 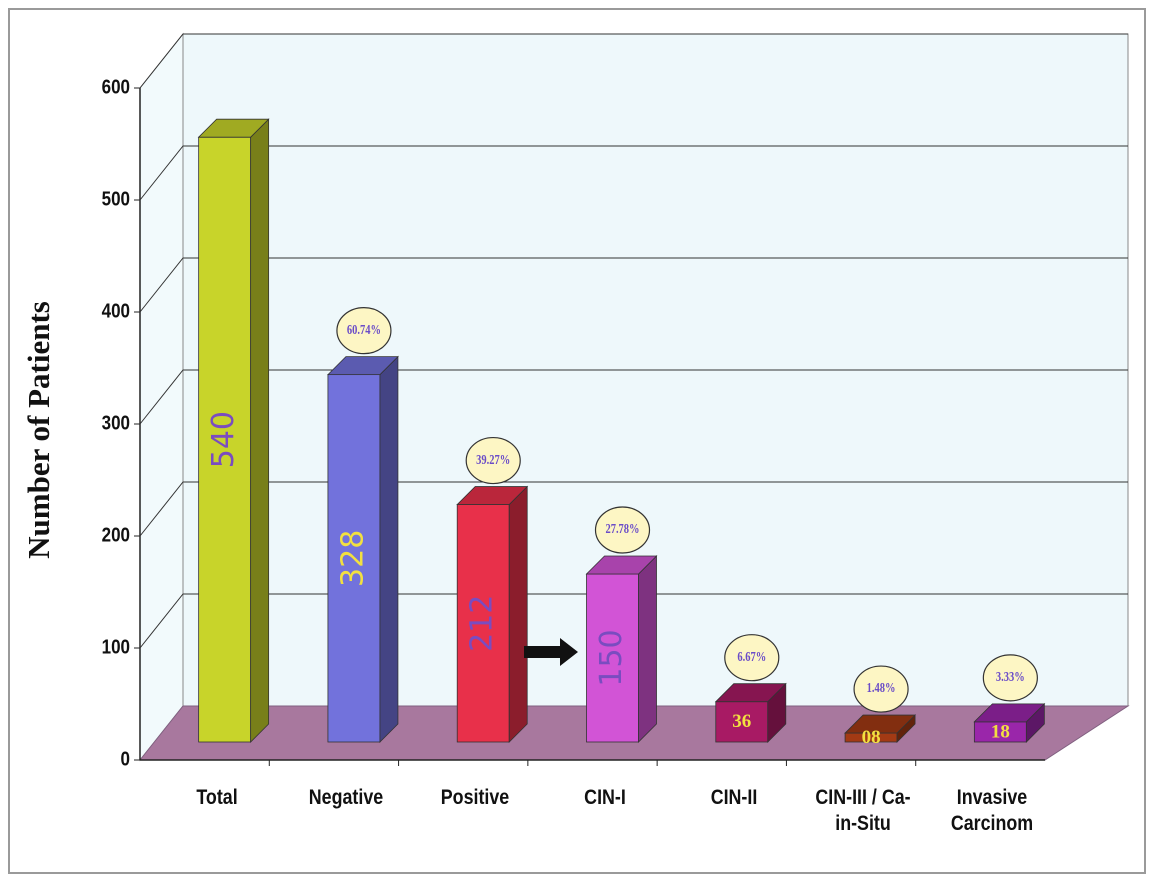 What do you see at coordinates (871, 737) in the screenshot?
I see `value-label: 08` at bounding box center [871, 737].